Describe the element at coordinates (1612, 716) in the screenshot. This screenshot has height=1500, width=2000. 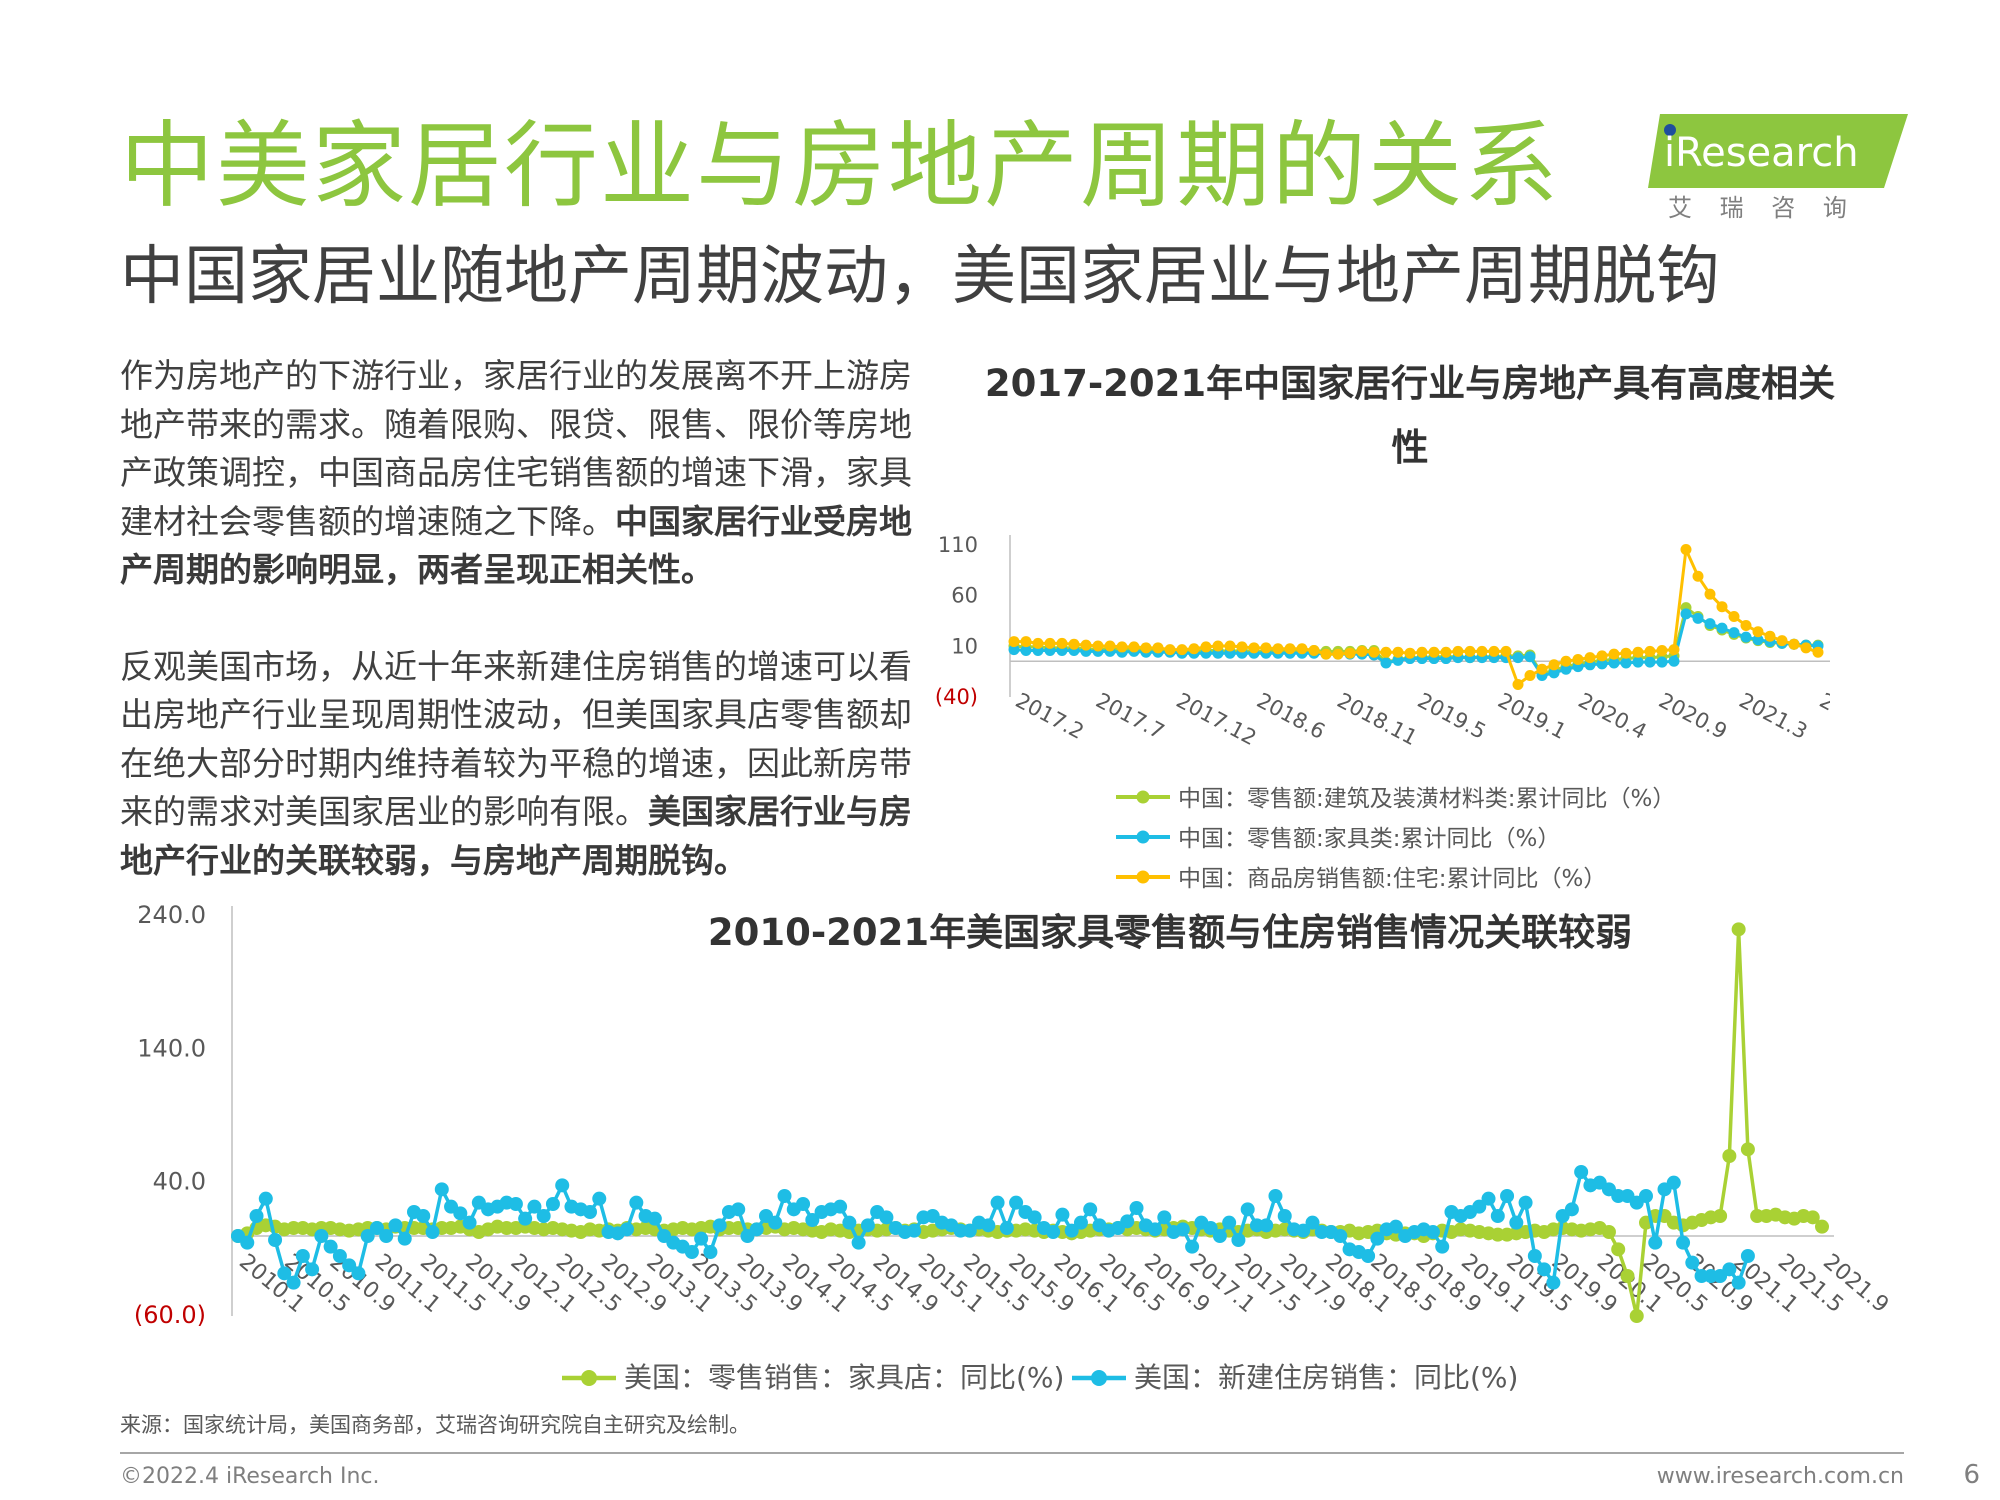
I see `x-tick-label: 2020.4` at that location.